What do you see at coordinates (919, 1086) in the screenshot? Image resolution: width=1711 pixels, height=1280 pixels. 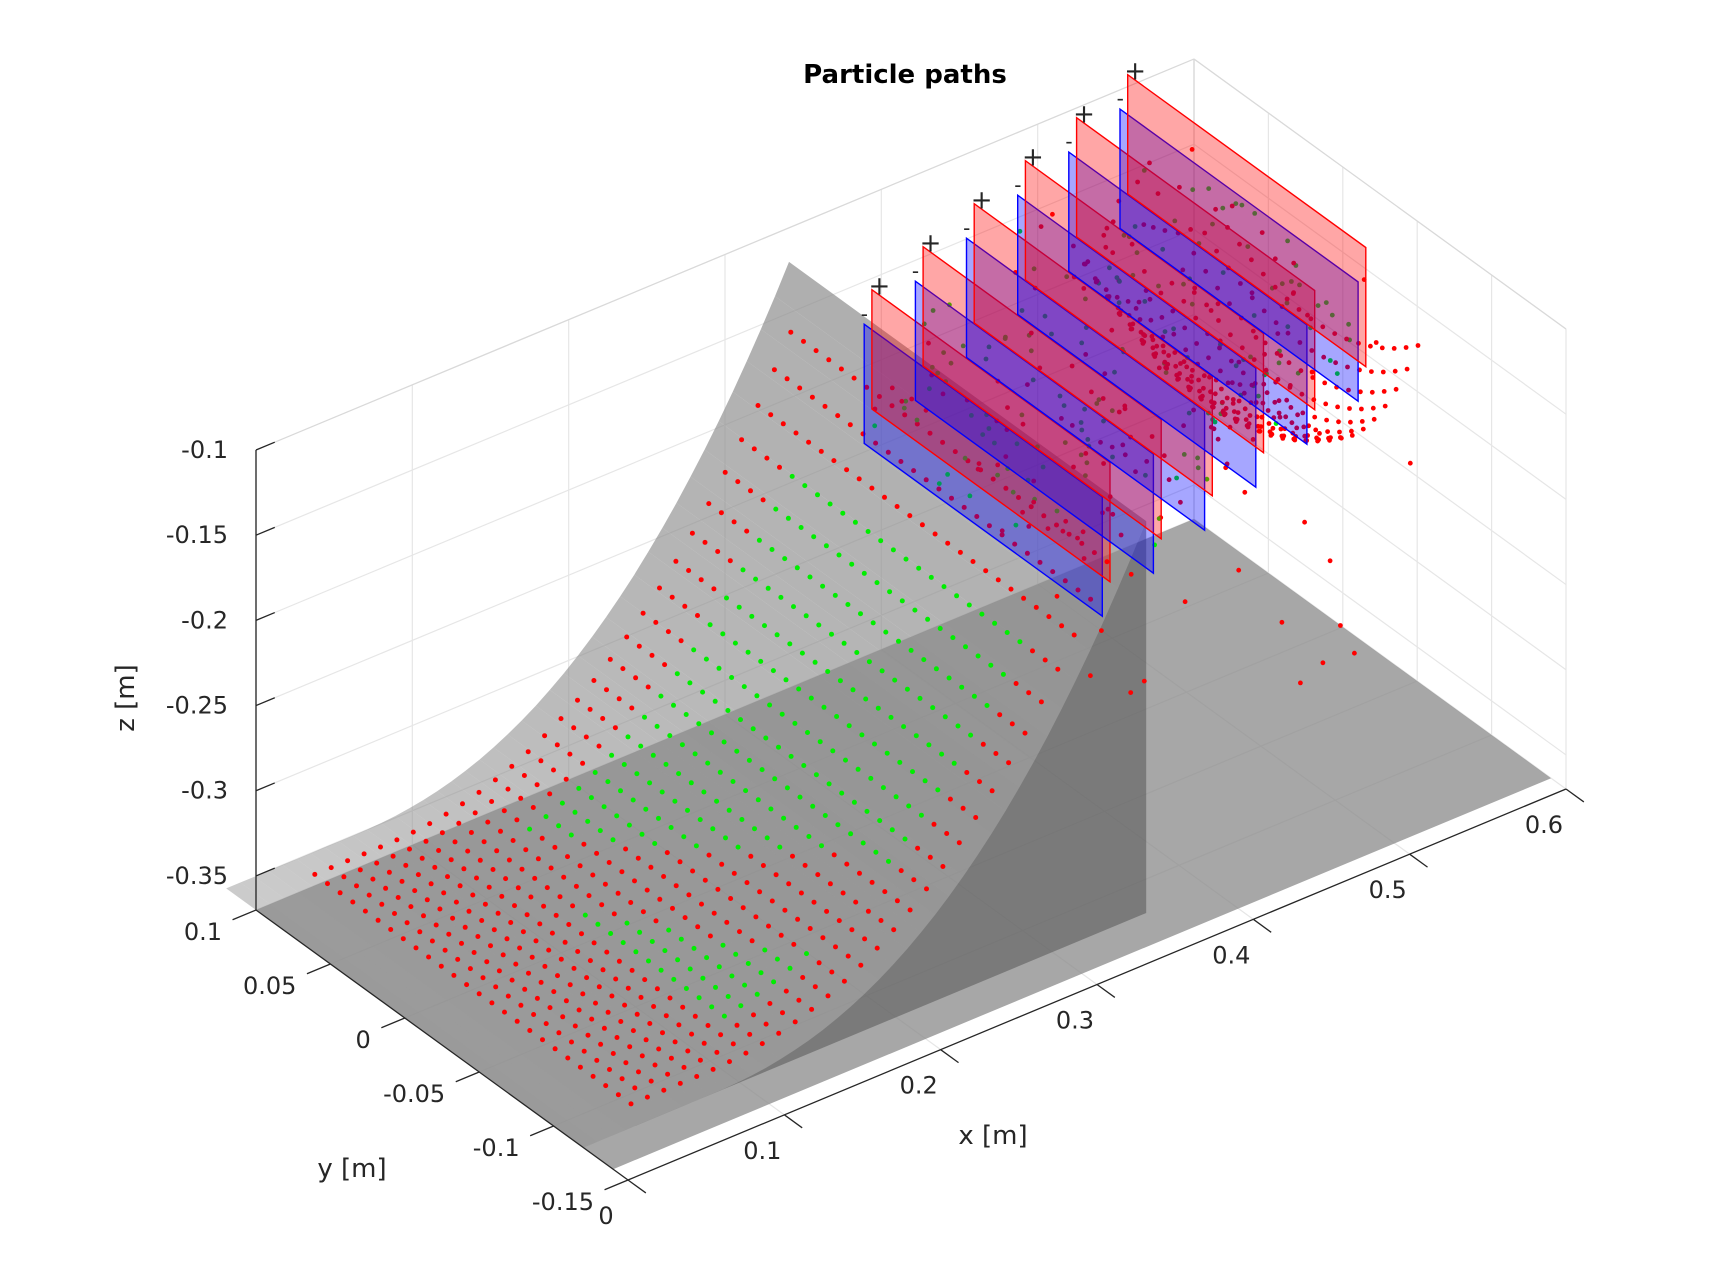 I see `x-tick-label: 0.2` at bounding box center [919, 1086].